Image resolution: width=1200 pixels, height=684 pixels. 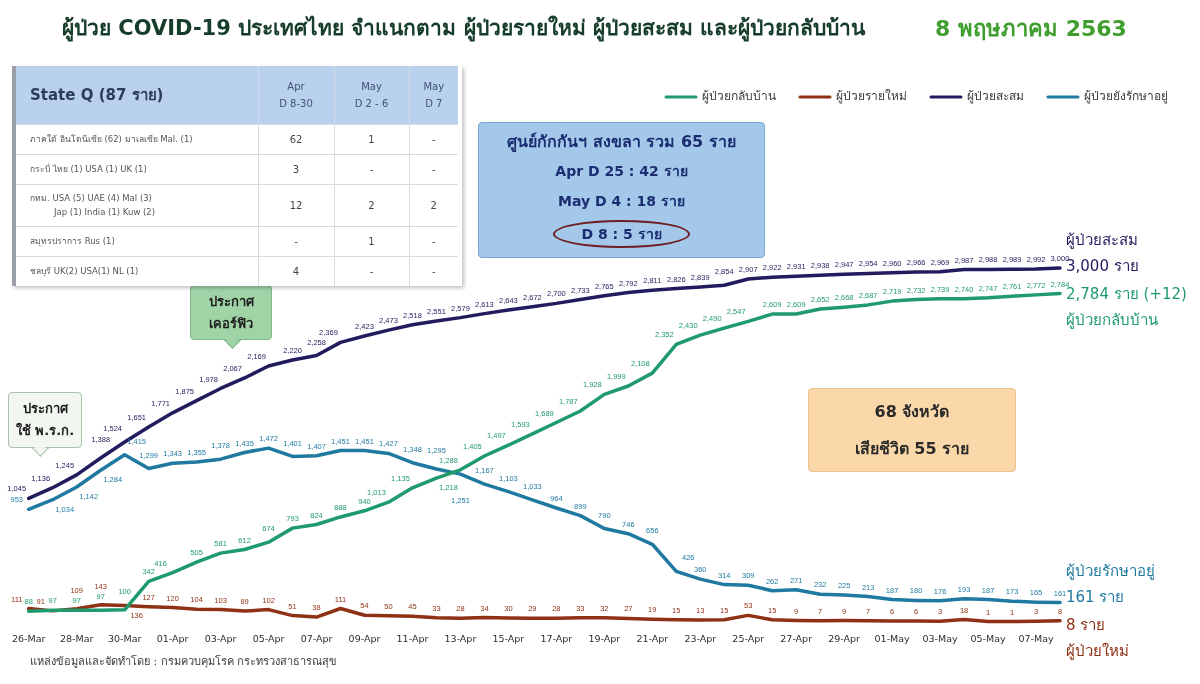 What do you see at coordinates (556, 638) in the screenshot?
I see `x-tick-label: 17-Apr` at bounding box center [556, 638].